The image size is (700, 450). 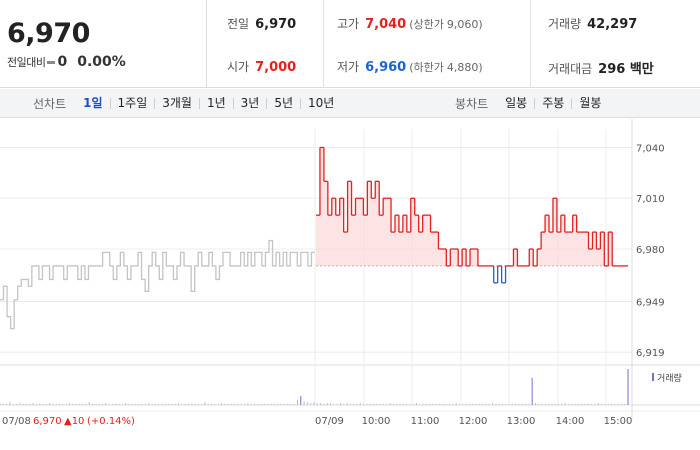 What do you see at coordinates (48, 33) in the screenshot?
I see `current-price: 6,970` at bounding box center [48, 33].